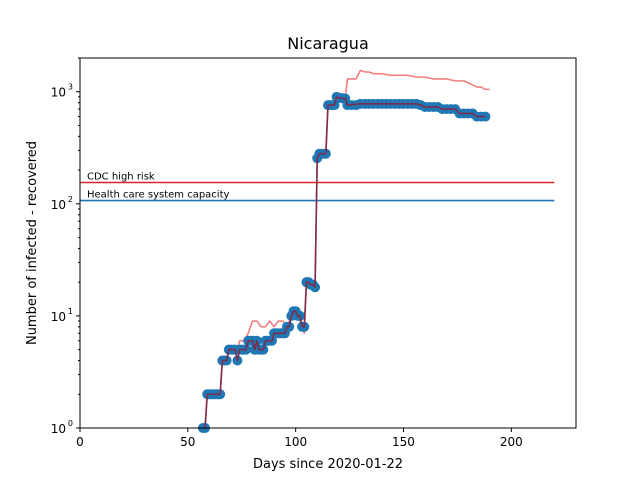 The width and height of the screenshot is (640, 480). I want to click on x-axis-ticks: 0 50 100 150 200, so click(299, 438).